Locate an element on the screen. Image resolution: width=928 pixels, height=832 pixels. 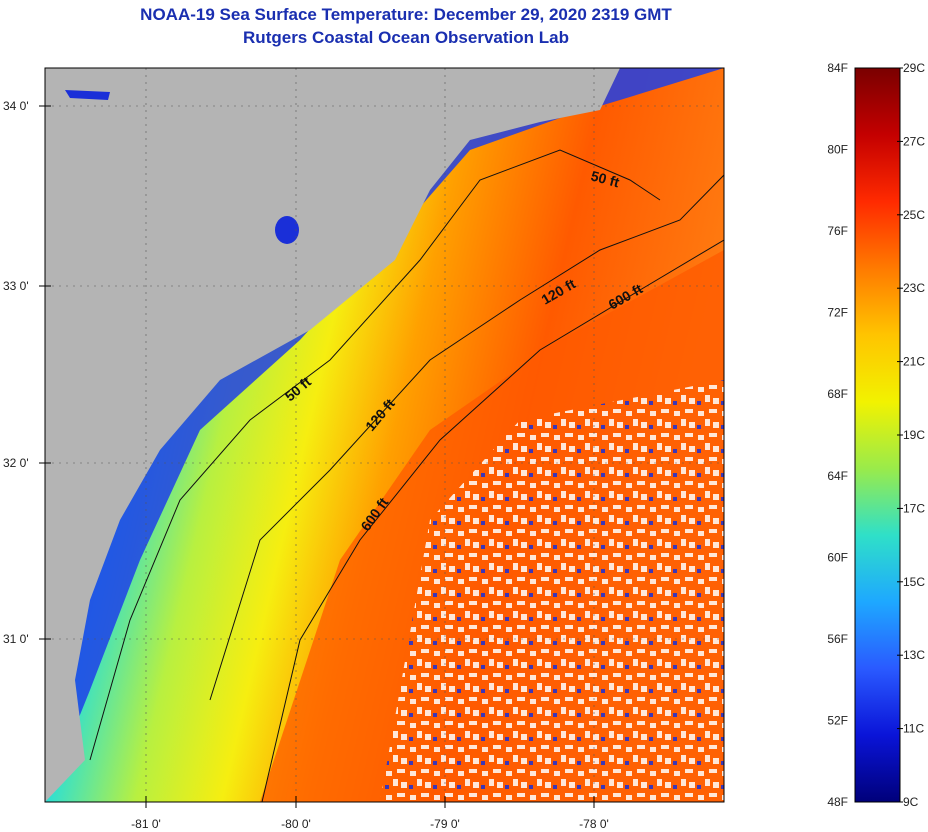
colorbar-c-tick-label: 19C is located at coordinates (914, 435).